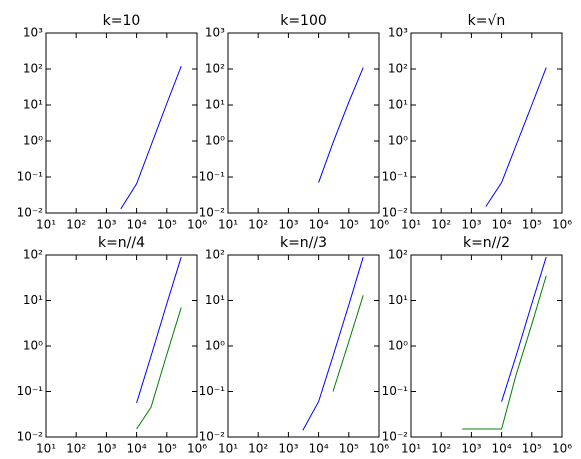 The width and height of the screenshot is (581, 459). What do you see at coordinates (303, 21) in the screenshot?
I see `subplot-title: k=100` at bounding box center [303, 21].